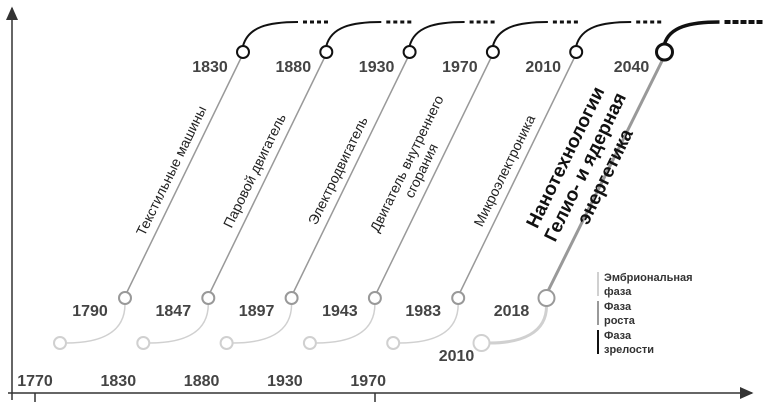  I want to click on legend: Эмбриональная фаза Фаза роста Фаза зрелости, so click(645, 314).